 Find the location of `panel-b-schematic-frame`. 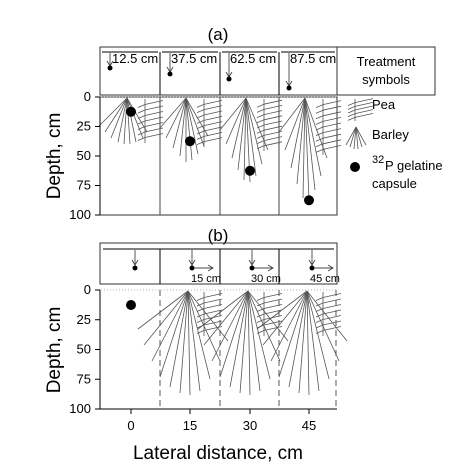

panel-b-schematic-frame is located at coordinates (218, 263).